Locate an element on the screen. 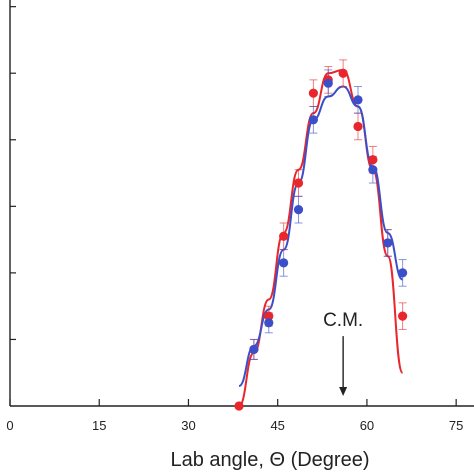 The height and width of the screenshot is (474, 474). cm-annotation: C.M. is located at coordinates (343, 353).